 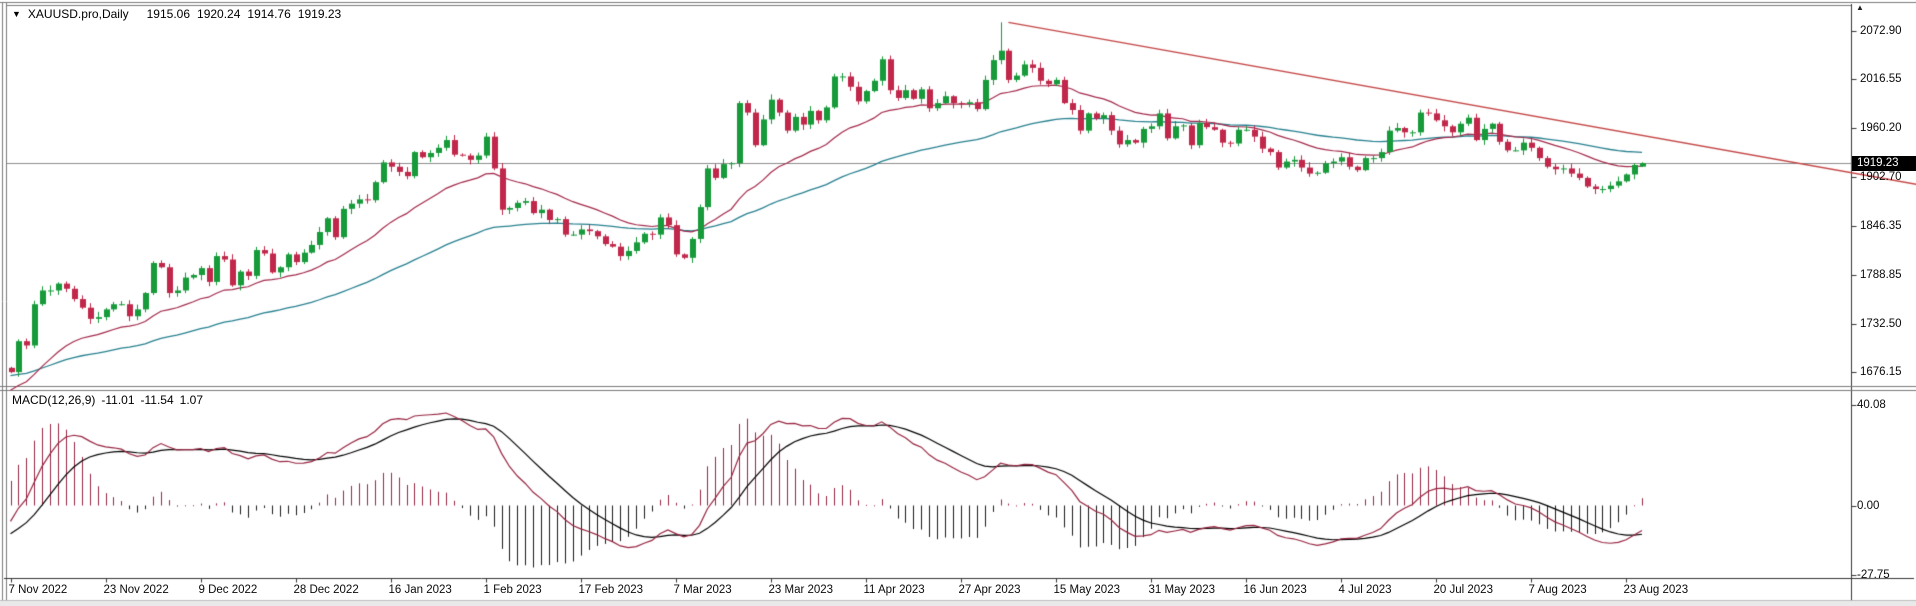 I want to click on macd-value: -11.01, so click(x=118, y=400).